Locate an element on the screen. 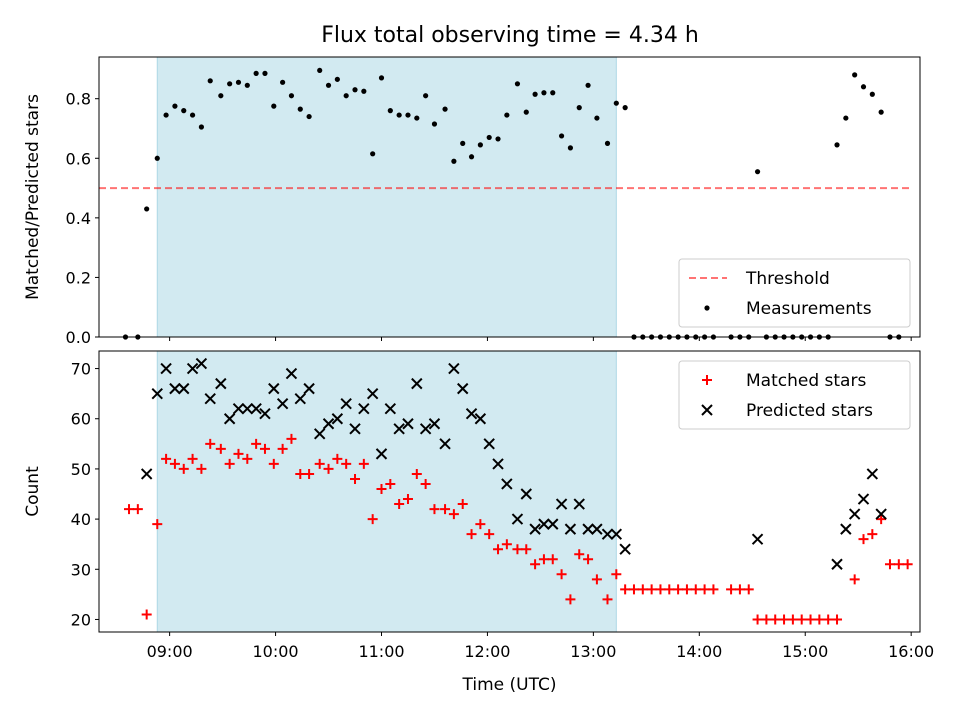 This screenshot has width=960, height=724. legend-predicted-swatch is located at coordinates (707, 410).